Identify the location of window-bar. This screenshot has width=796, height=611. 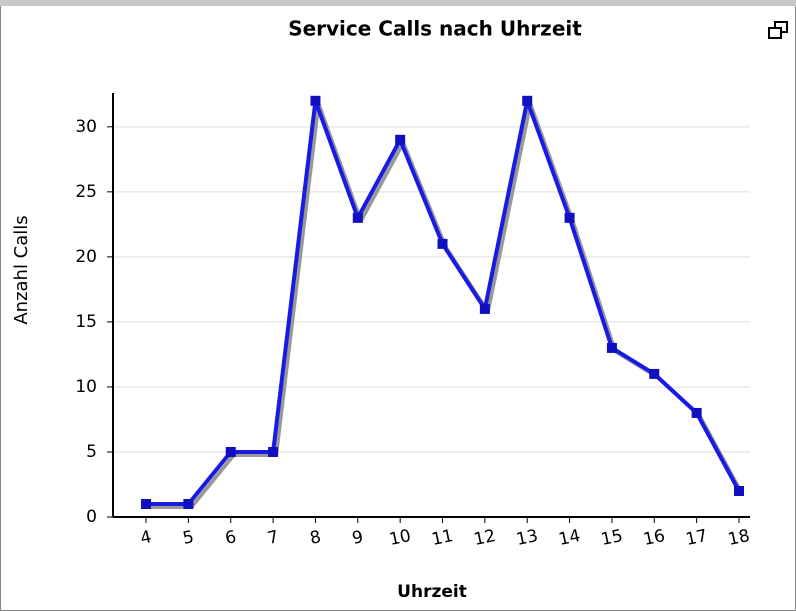
(398, 3).